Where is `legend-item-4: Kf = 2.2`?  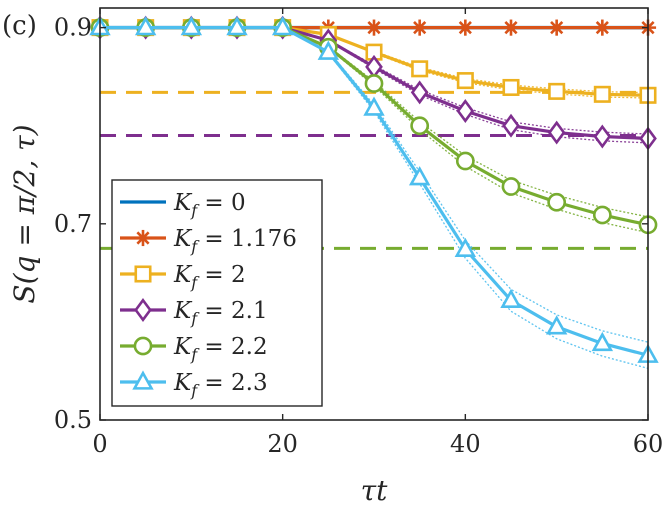
legend-item-4: Kf = 2.2 is located at coordinates (194, 349).